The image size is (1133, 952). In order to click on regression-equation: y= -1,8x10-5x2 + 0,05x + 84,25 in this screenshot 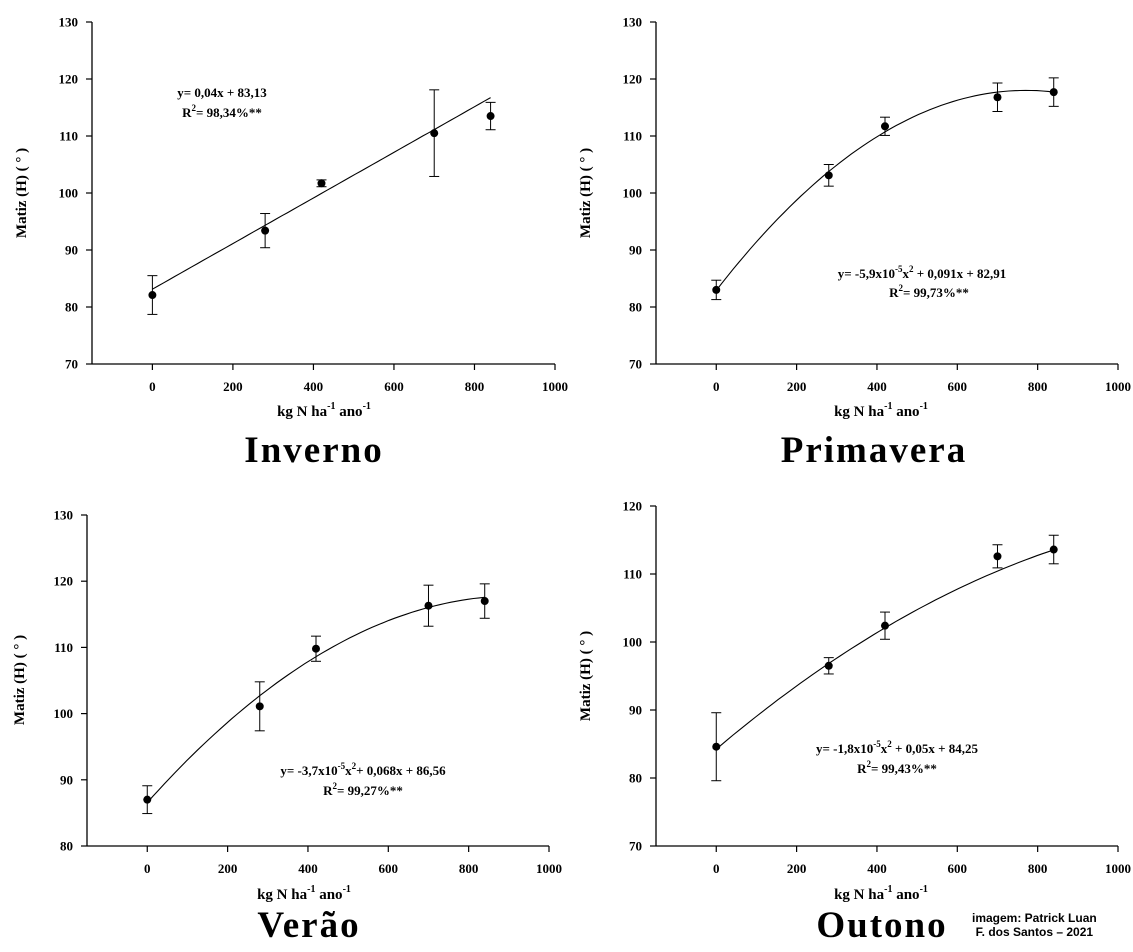, I will do `click(897, 747)`.